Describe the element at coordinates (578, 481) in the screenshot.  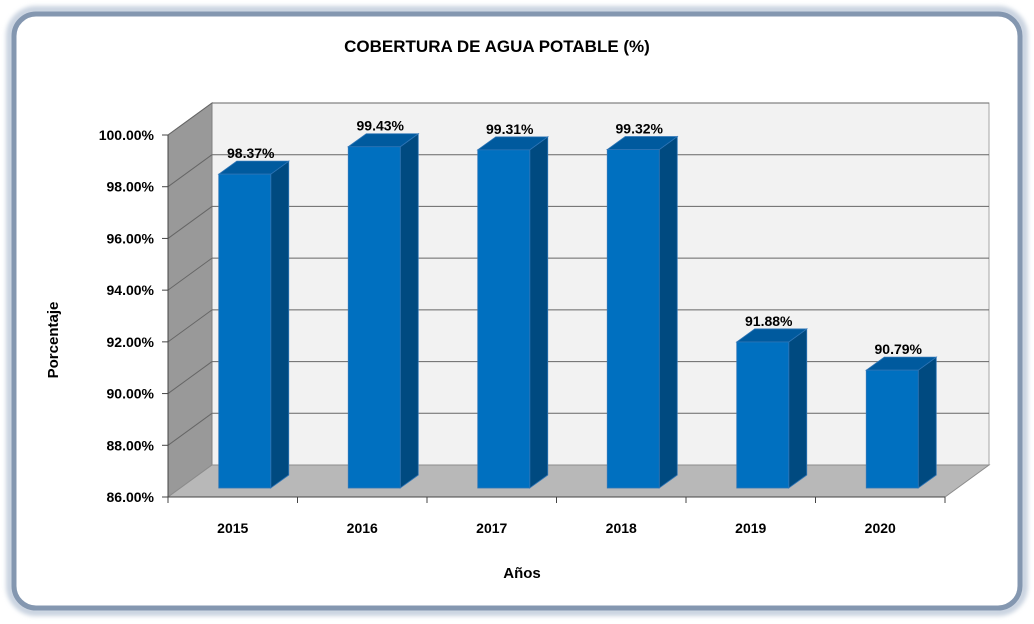
I see `floor` at that location.